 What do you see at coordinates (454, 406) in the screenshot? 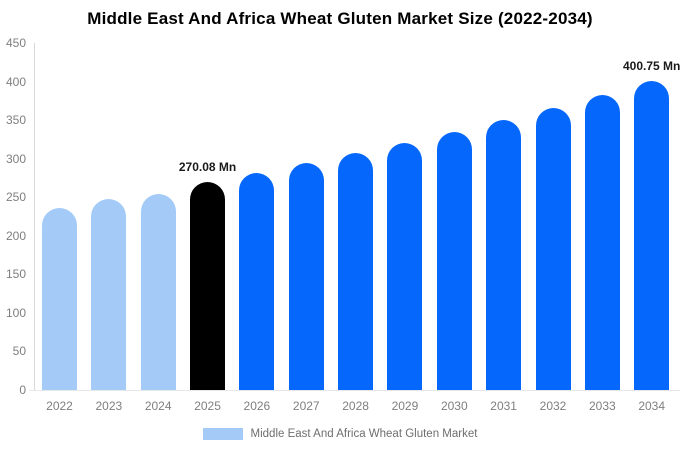
I see `x-tick-2030: 2030` at bounding box center [454, 406].